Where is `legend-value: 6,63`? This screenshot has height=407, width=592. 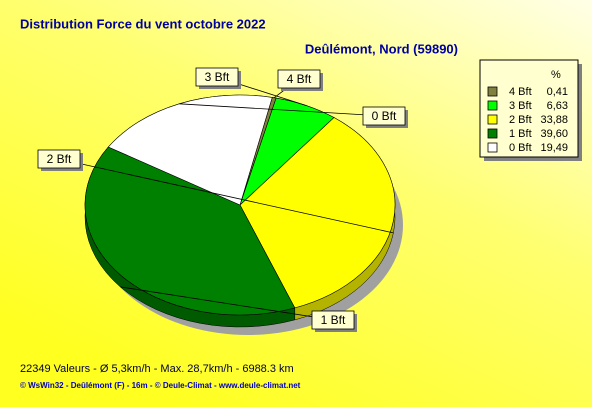 legend-value: 6,63 is located at coordinates (557, 106).